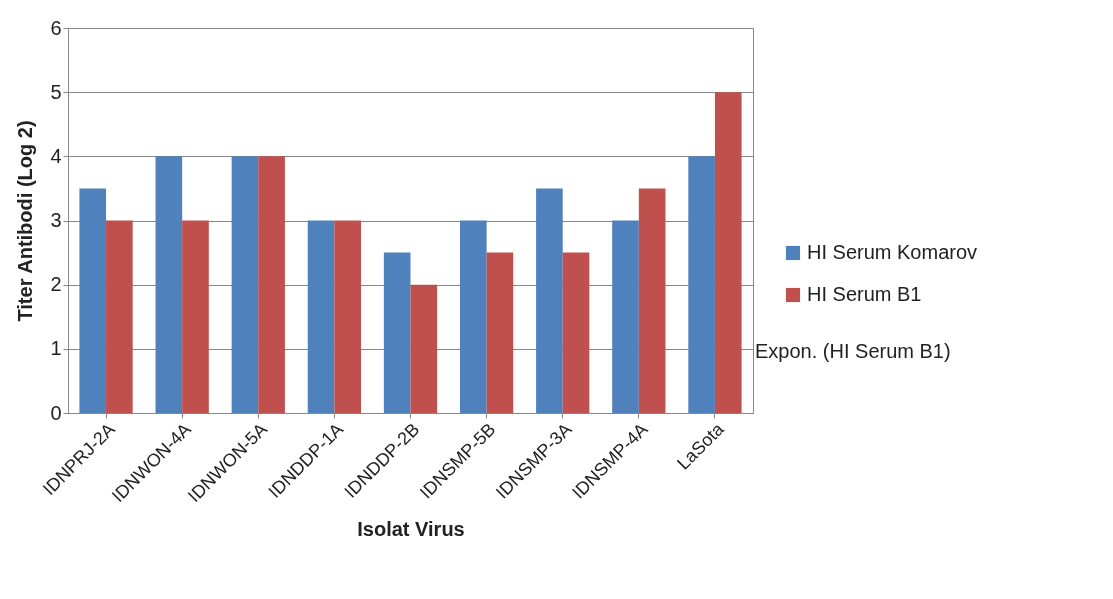  Describe the element at coordinates (56, 348) in the screenshot. I see `y-tick-label: 1` at that location.